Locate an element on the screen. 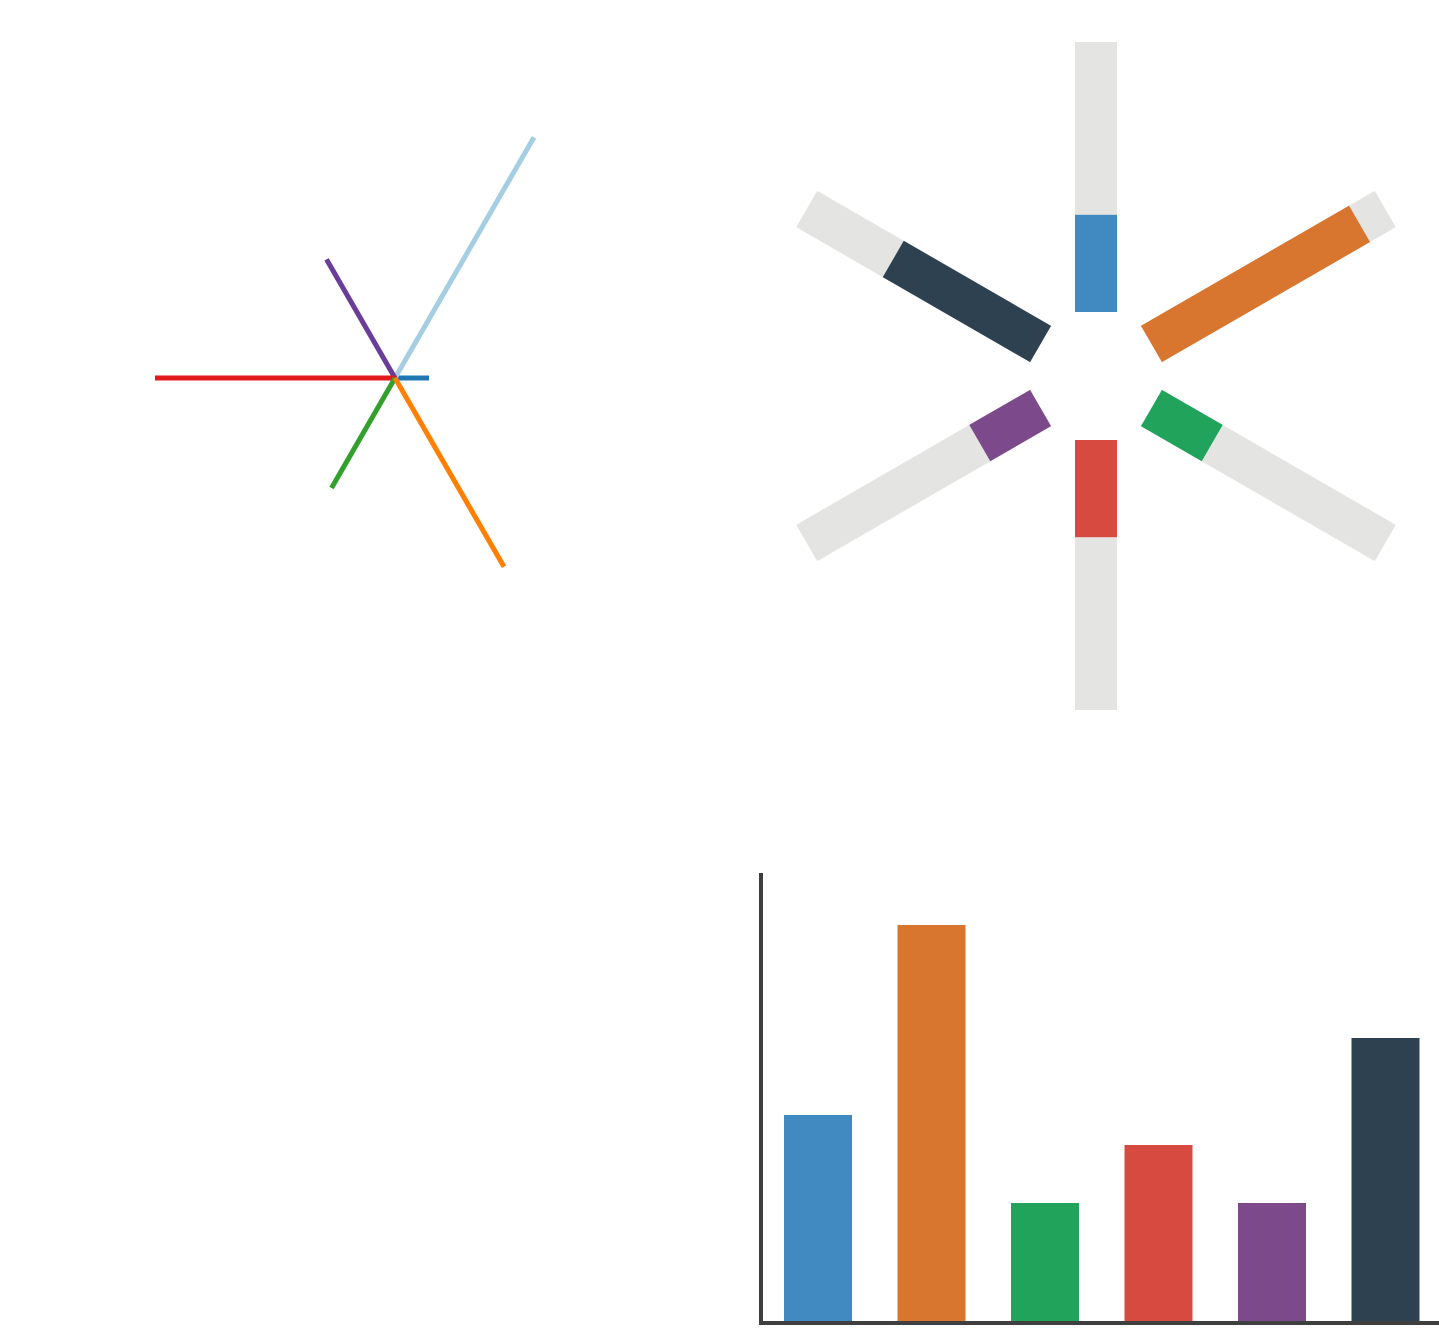  radial-spoke-down is located at coordinates (1096, 575).